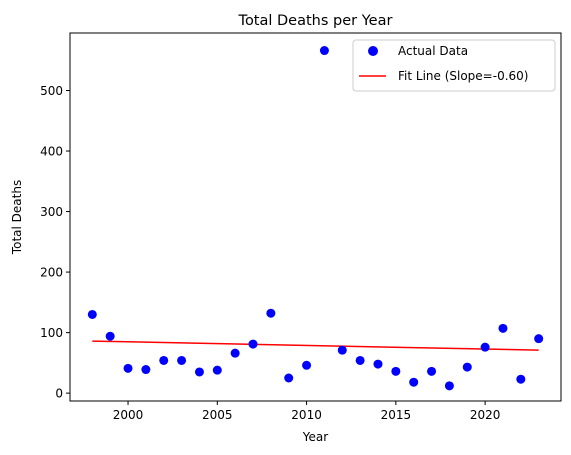 The height and width of the screenshot is (455, 571). What do you see at coordinates (59, 394) in the screenshot?
I see `y-tick-label-0: 0` at bounding box center [59, 394].